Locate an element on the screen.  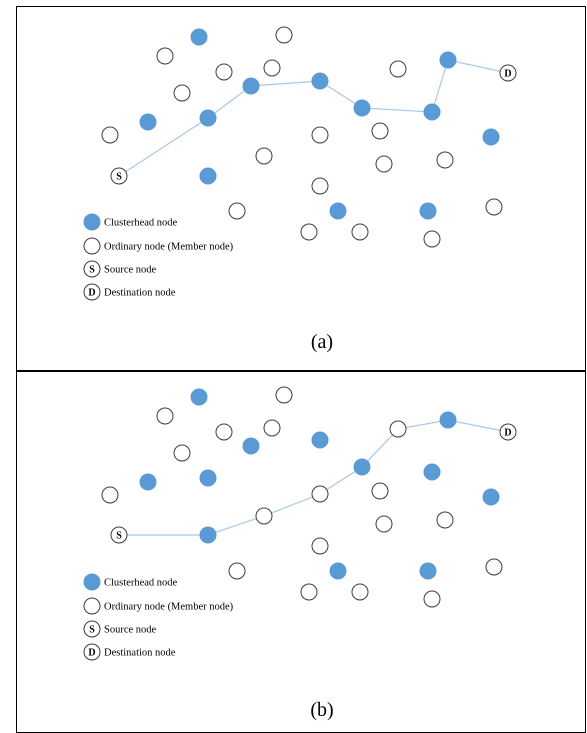
panel-caption: (b) is located at coordinates (321, 710).